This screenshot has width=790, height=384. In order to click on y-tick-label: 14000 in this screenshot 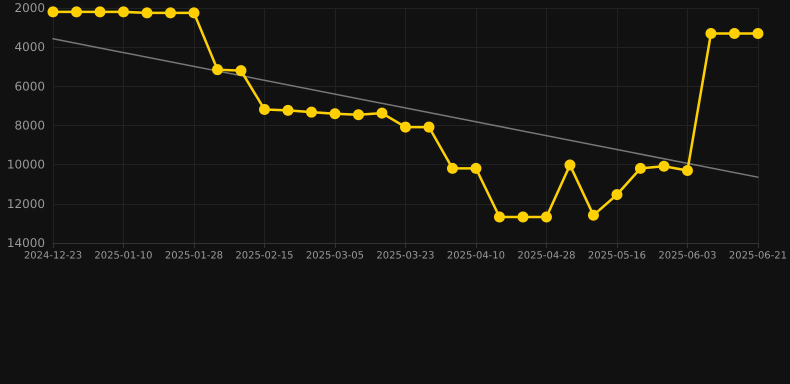, I will do `click(25, 243)`.